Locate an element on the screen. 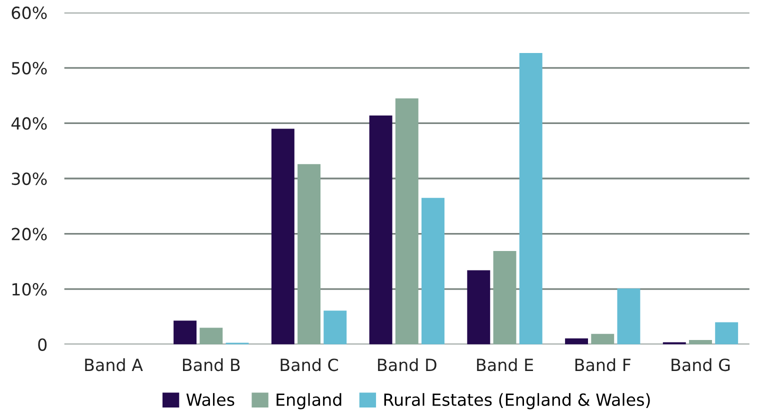  legend-label: England is located at coordinates (309, 401).